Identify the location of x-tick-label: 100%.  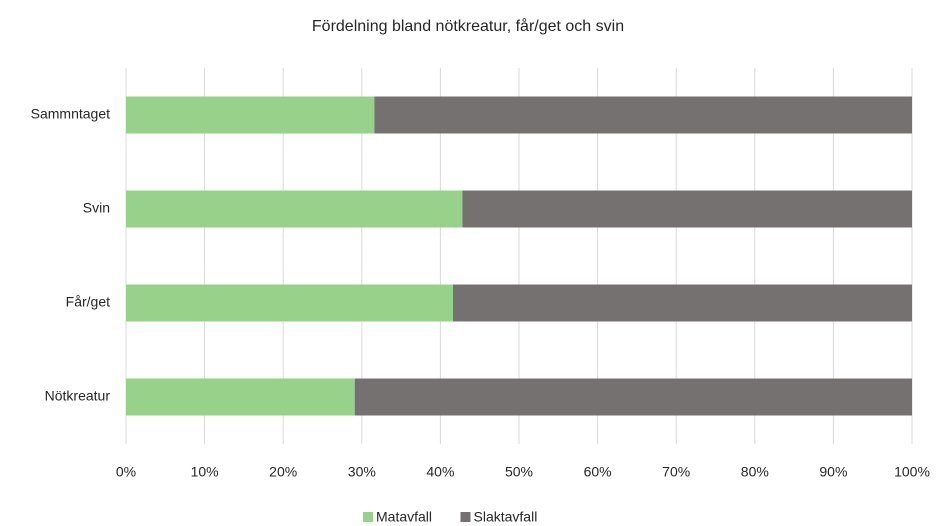
(912, 472).